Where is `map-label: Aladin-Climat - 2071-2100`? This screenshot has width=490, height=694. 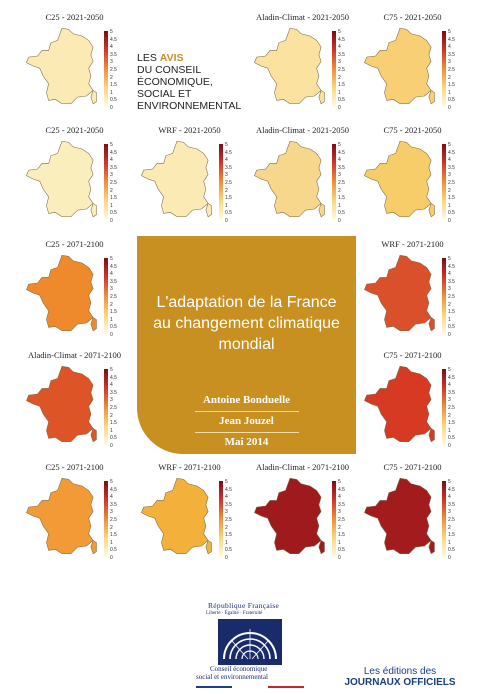 map-label: Aladin-Climat - 2071-2100 is located at coordinates (302, 467).